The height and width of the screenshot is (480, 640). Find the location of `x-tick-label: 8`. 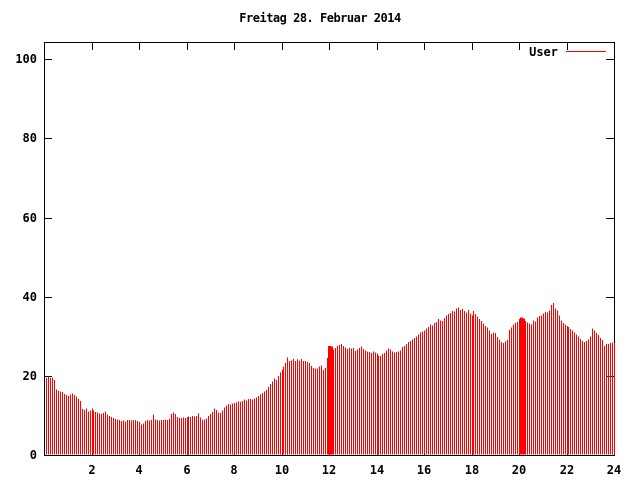

x-tick-label: 8 is located at coordinates (233, 470).